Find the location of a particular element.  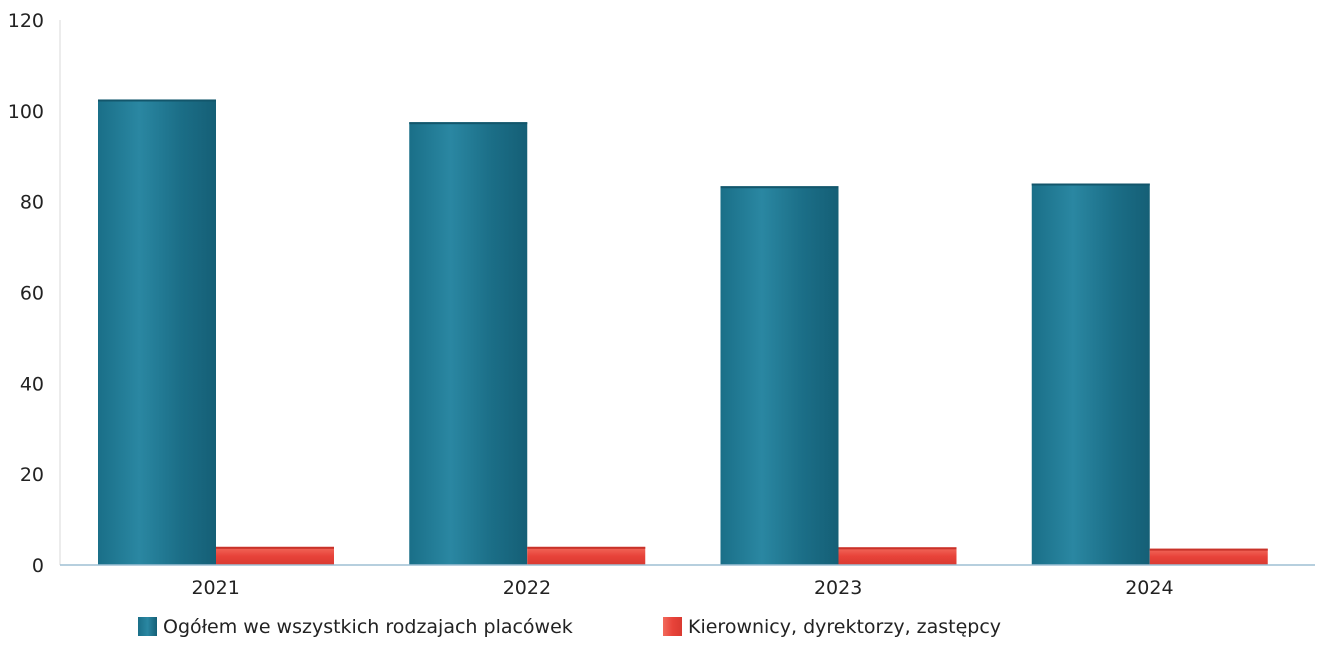

x-axis: 2021 2022 2023 2024 is located at coordinates (687, 581).